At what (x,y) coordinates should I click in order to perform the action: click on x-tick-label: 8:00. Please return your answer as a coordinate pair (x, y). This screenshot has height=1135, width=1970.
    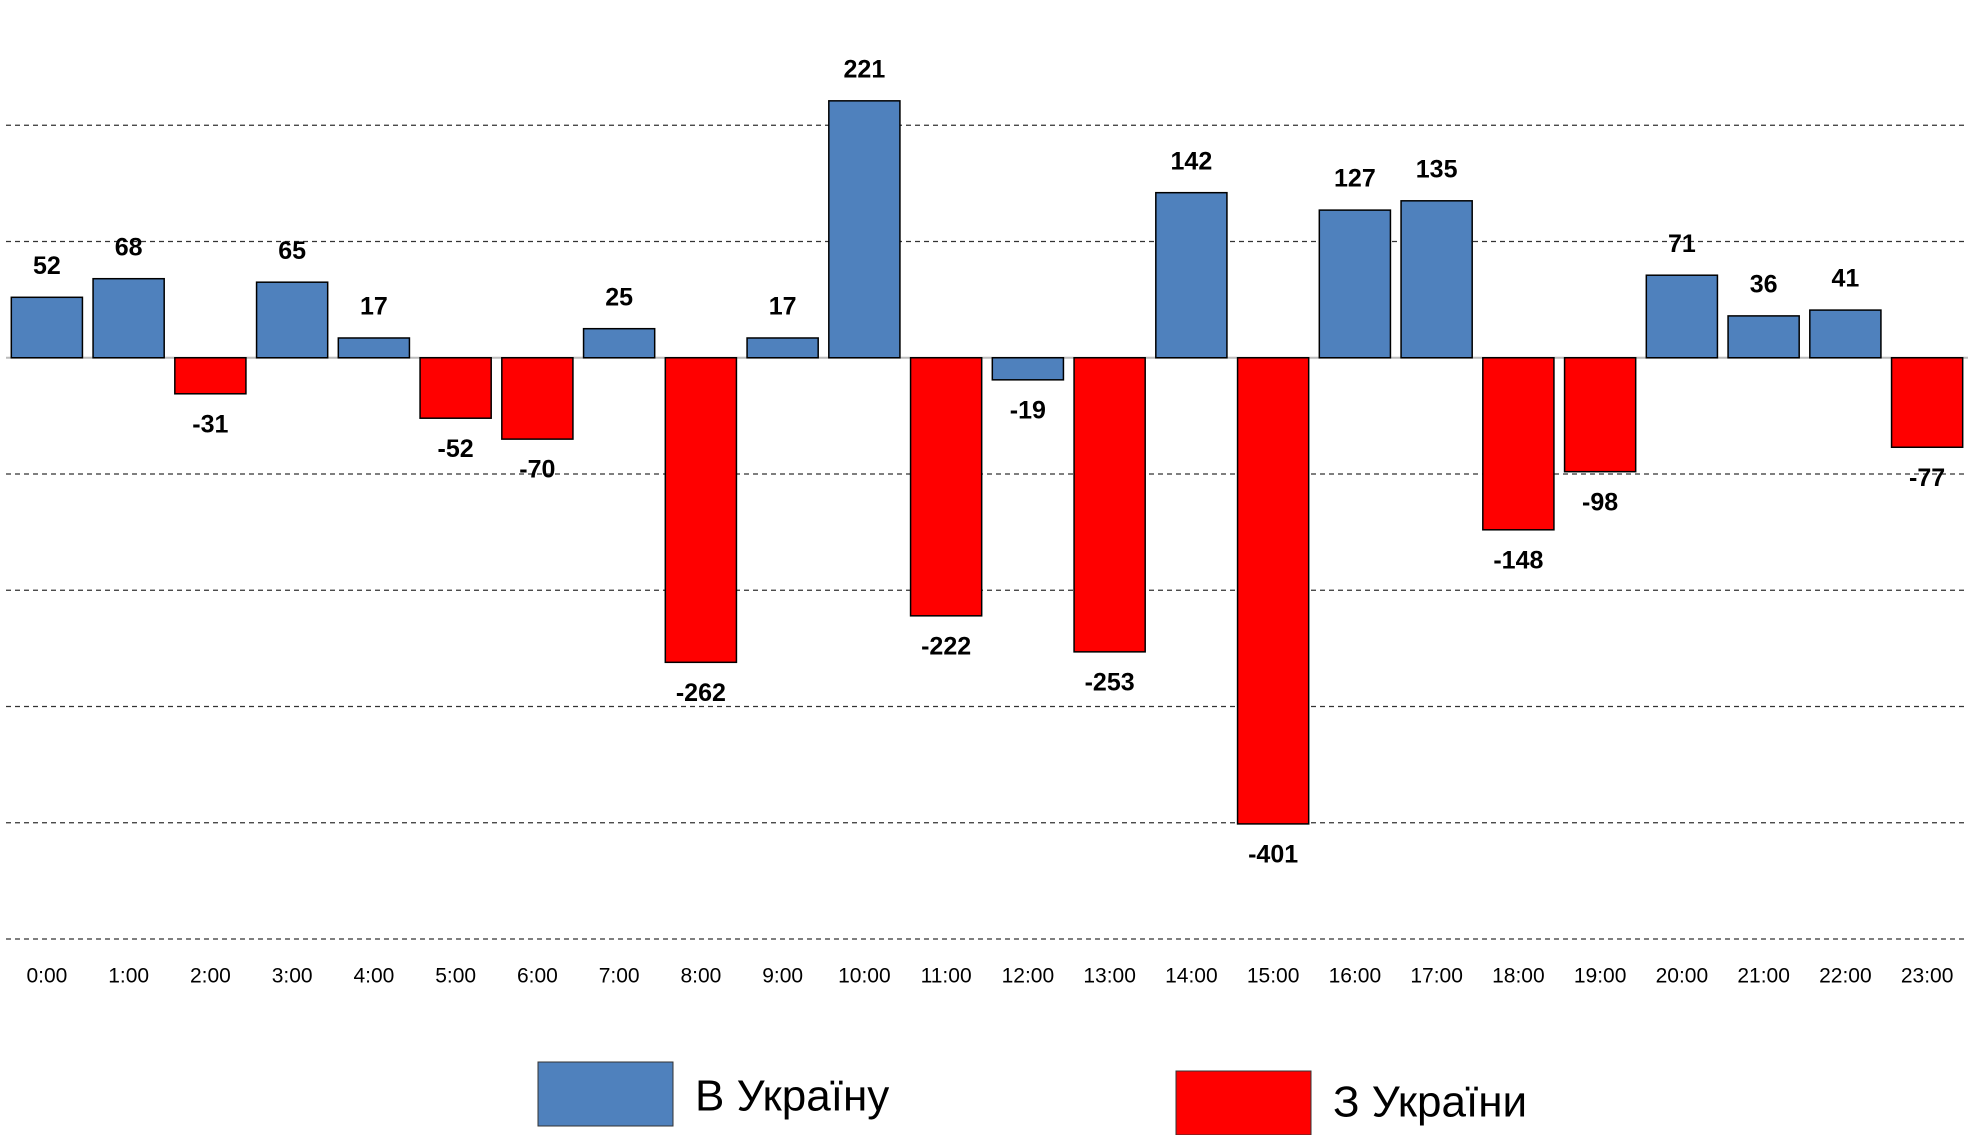
    Looking at the image, I should click on (700, 976).